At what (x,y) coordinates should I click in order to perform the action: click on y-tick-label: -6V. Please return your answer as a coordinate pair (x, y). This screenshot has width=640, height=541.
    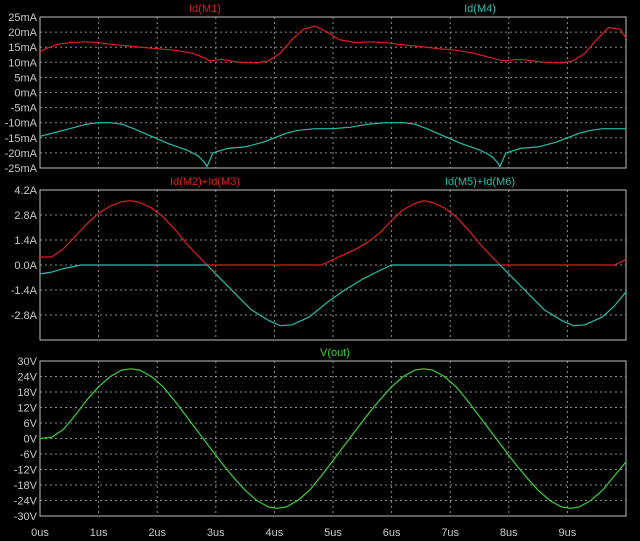
    Looking at the image, I should click on (29, 455).